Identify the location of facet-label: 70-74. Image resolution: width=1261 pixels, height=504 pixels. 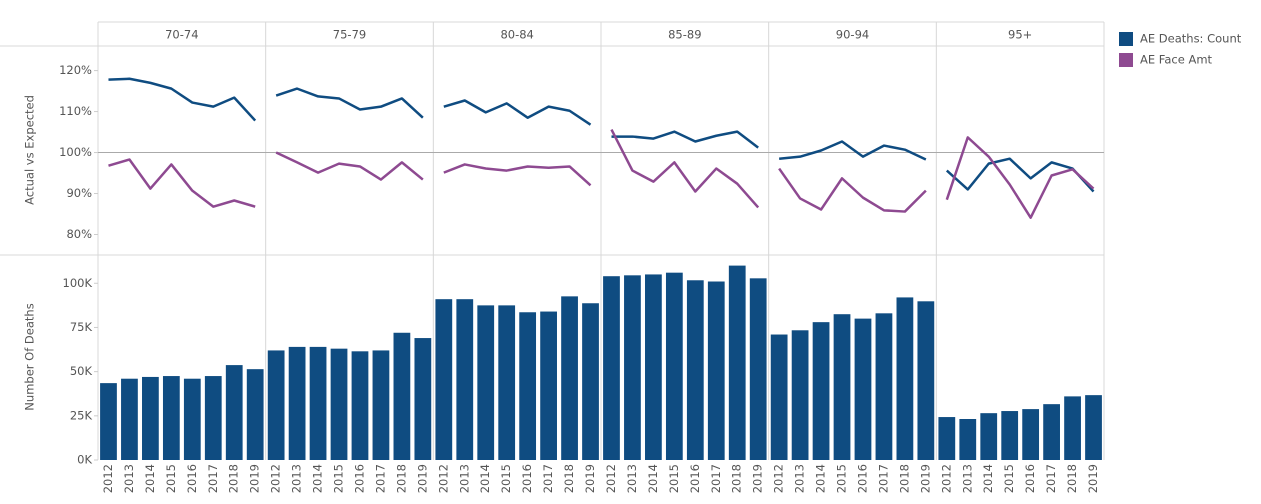
(181, 35).